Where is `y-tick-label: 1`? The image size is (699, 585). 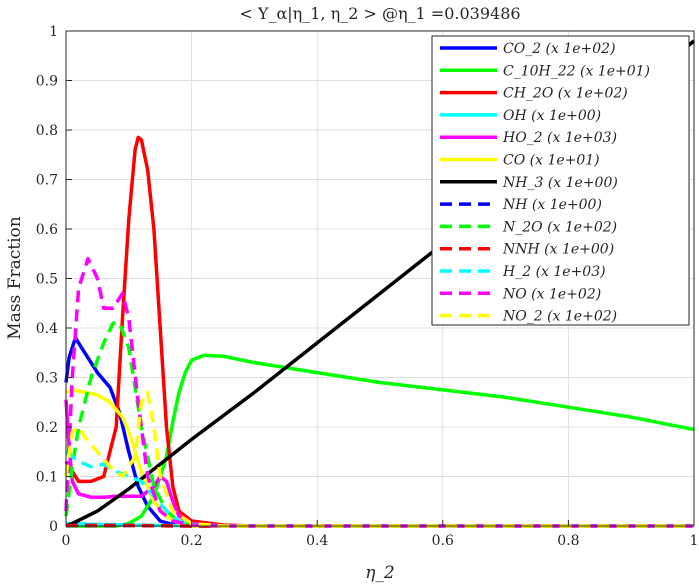
y-tick-label: 1 is located at coordinates (53, 32).